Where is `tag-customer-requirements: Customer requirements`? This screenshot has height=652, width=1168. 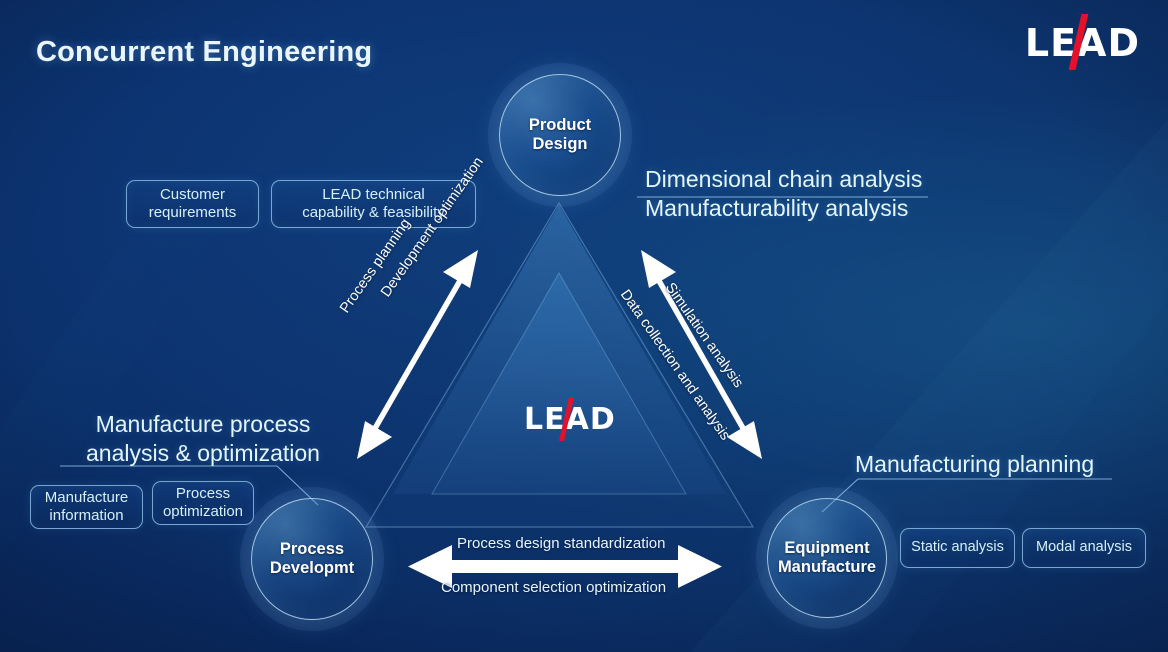 tag-customer-requirements: Customer requirements is located at coordinates (192, 204).